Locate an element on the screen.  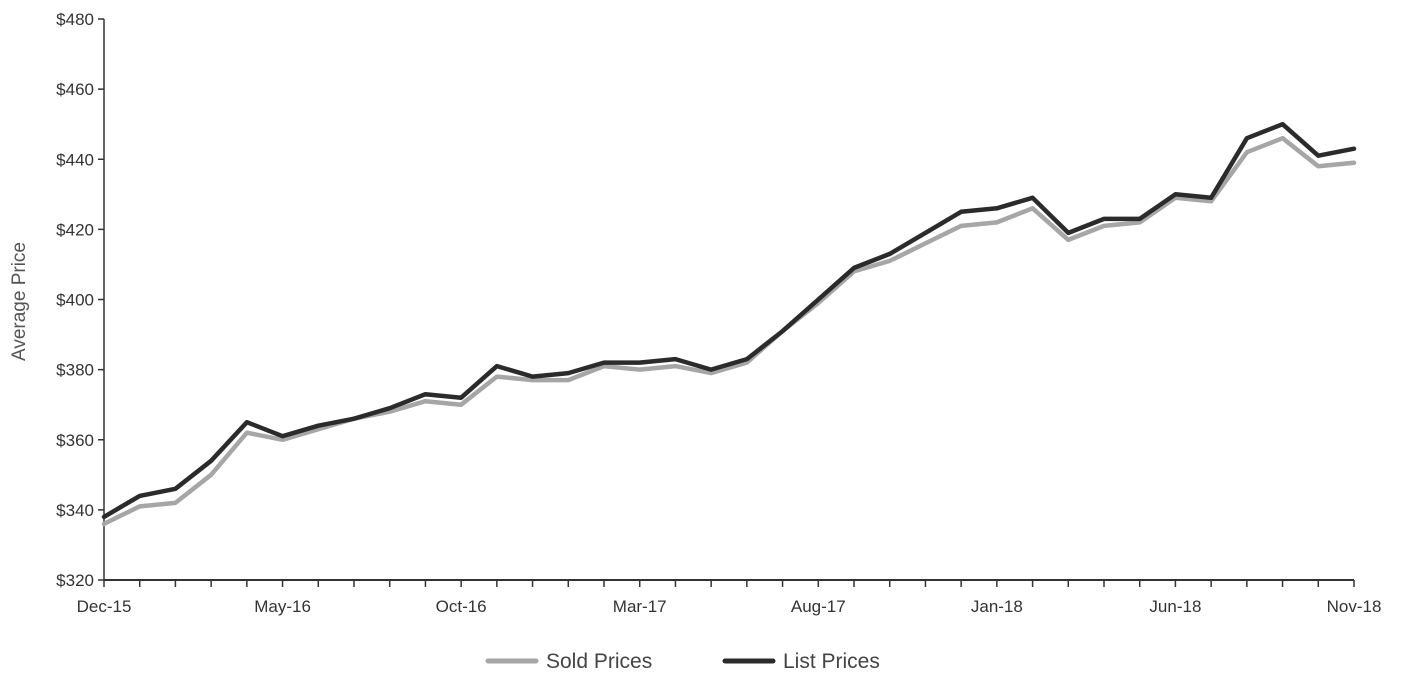
legend: Sold Prices List Prices is located at coordinates (682, 661).